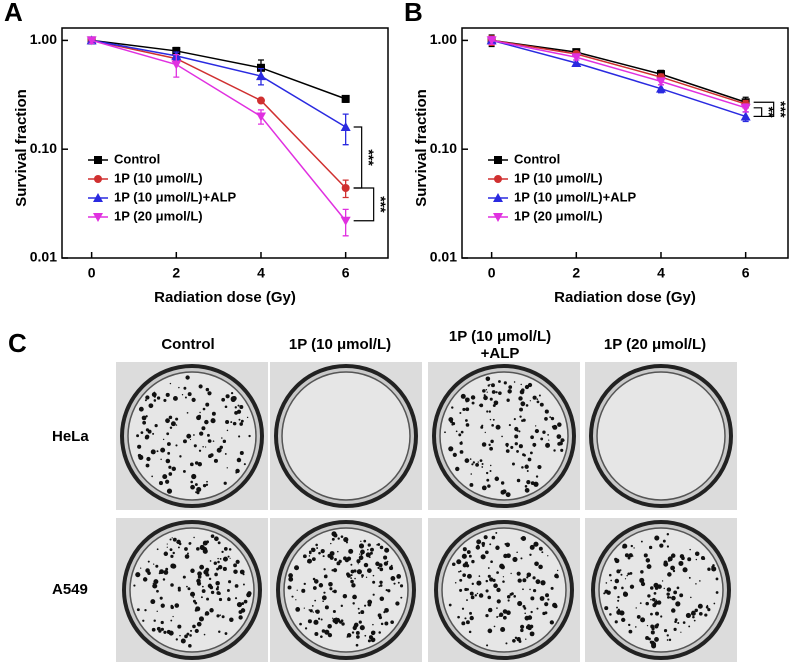  Describe the element at coordinates (492, 273) in the screenshot. I see `x-tick-label: 0` at that location.